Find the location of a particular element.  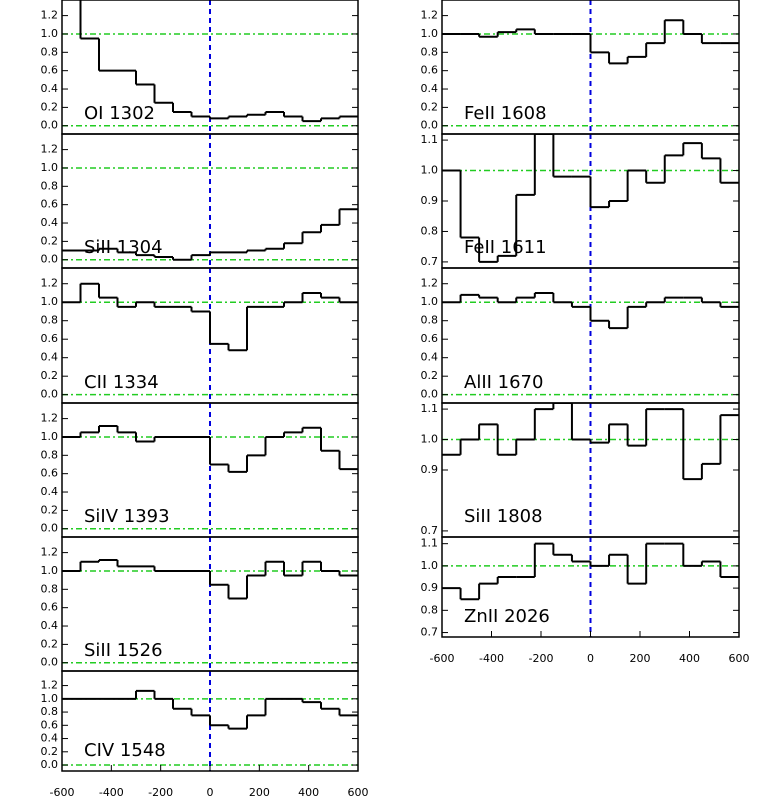

line-label: SiIV 1393 is located at coordinates (127, 516).